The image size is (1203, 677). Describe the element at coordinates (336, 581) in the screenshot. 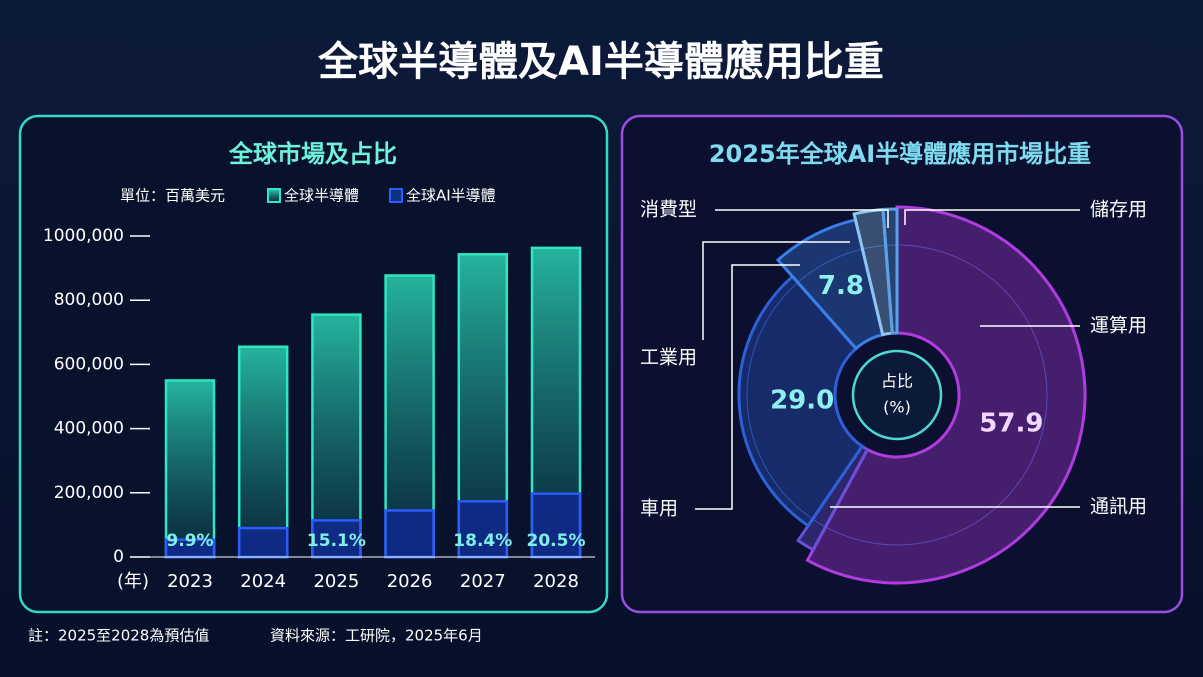

I see `x-tick-label: 2025` at that location.